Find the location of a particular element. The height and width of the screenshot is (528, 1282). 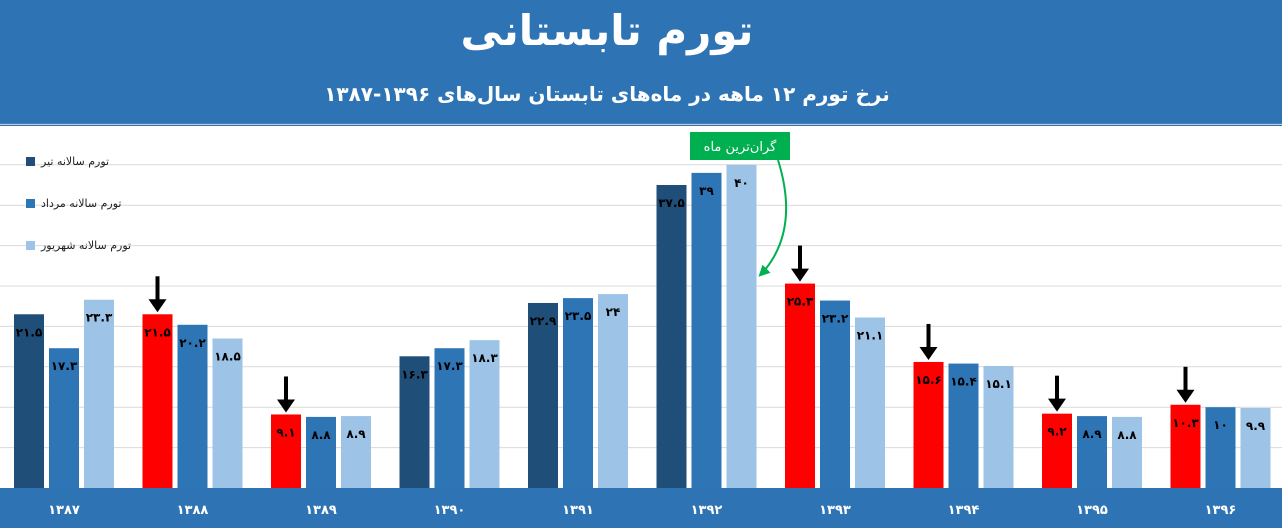

x-tick-label: ۱۳۹۴ is located at coordinates (964, 510).